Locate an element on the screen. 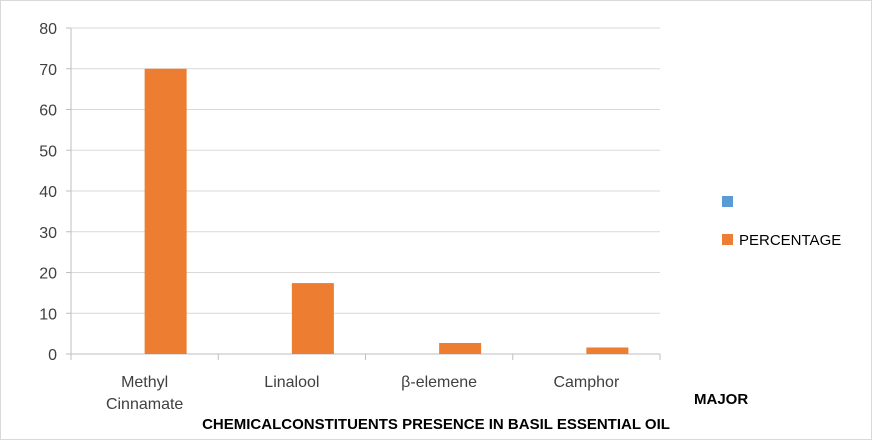 The height and width of the screenshot is (440, 872). y-tick-label: 70 is located at coordinates (48, 70).